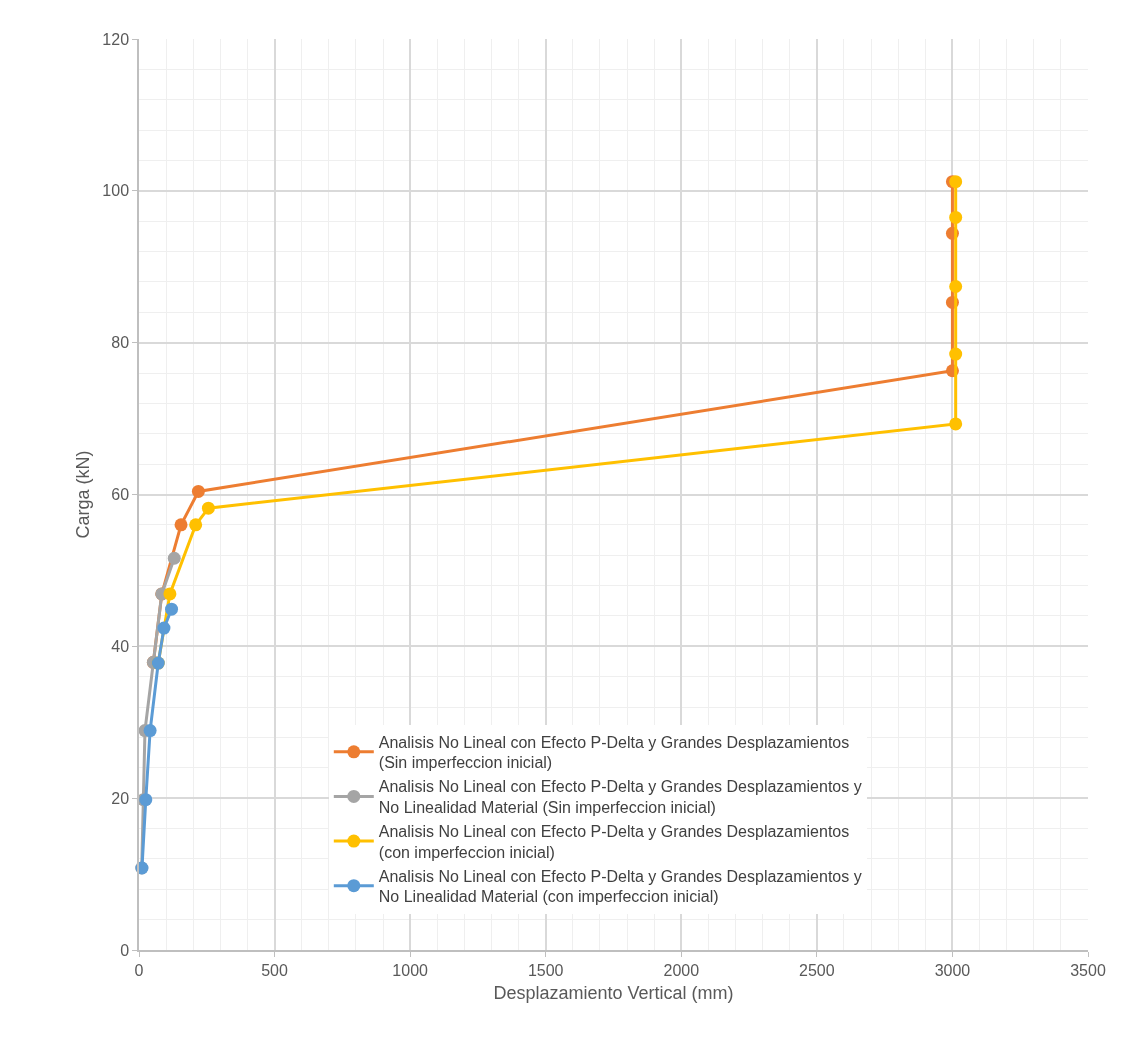  Describe the element at coordinates (410, 970) in the screenshot. I see `x-tick-label: 1000` at that location.